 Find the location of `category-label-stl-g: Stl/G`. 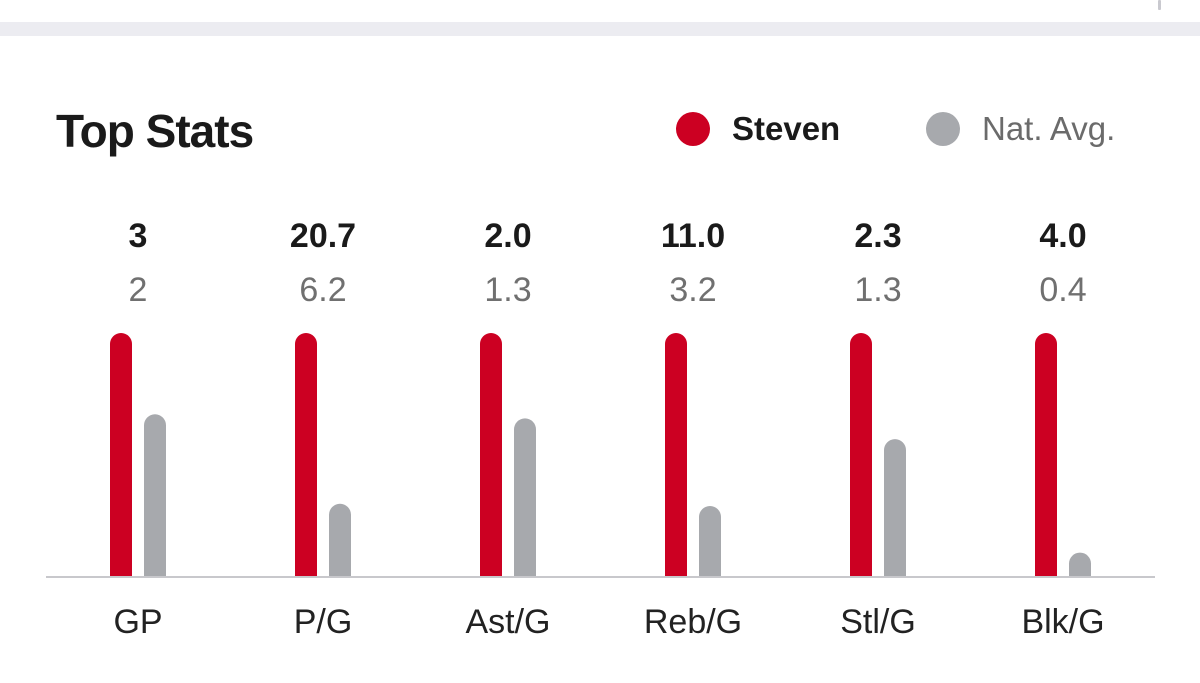

category-label-stl-g: Stl/G is located at coordinates (878, 622).